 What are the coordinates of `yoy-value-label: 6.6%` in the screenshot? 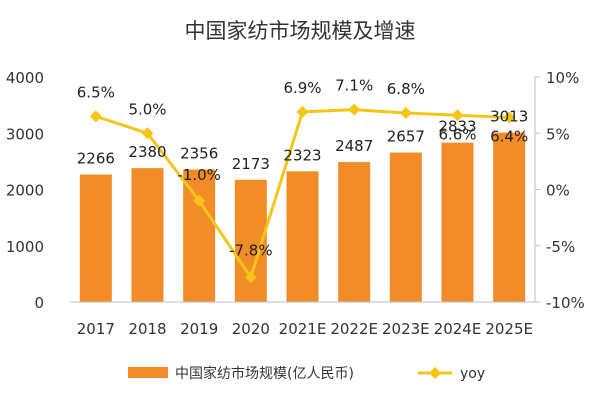 It's located at (457, 134).